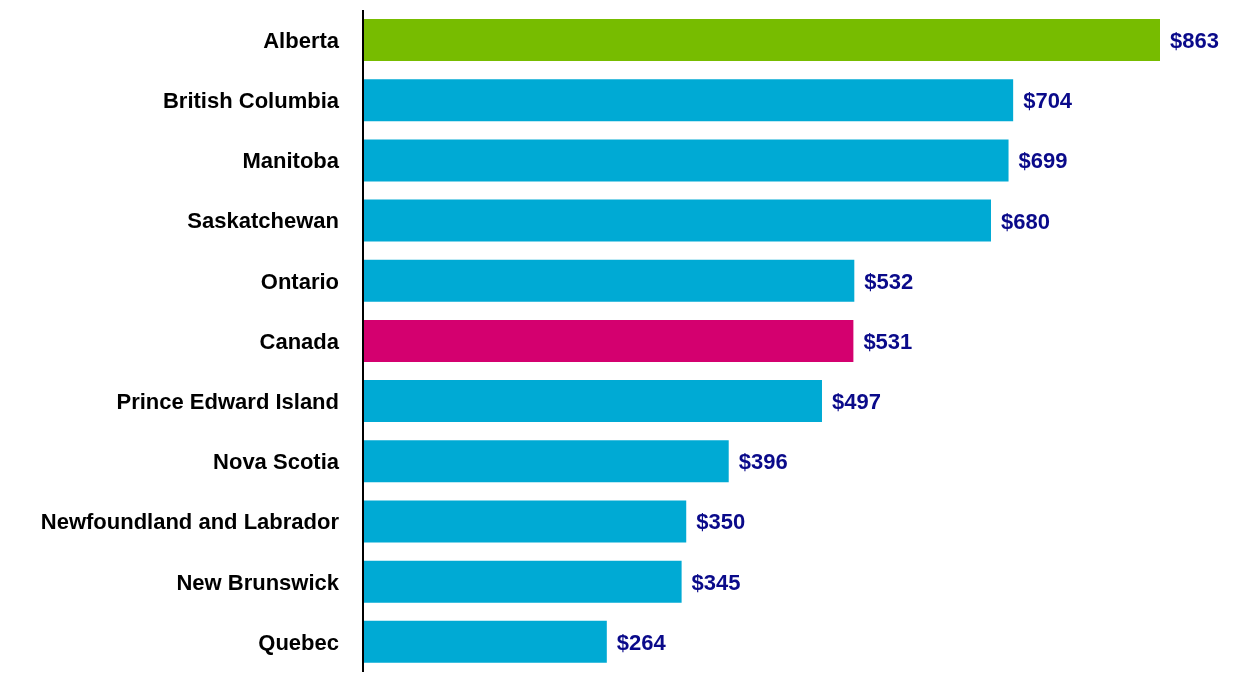 The height and width of the screenshot is (680, 1238). What do you see at coordinates (888, 341) in the screenshot?
I see `data-label: $531` at bounding box center [888, 341].